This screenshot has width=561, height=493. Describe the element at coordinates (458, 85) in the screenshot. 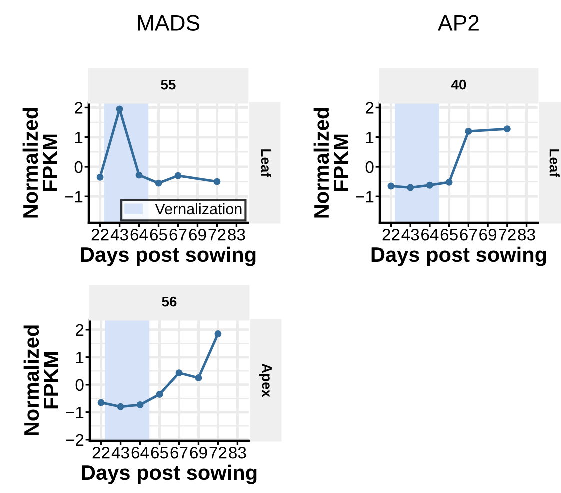

I see `chart-subtitle: 40` at that location.